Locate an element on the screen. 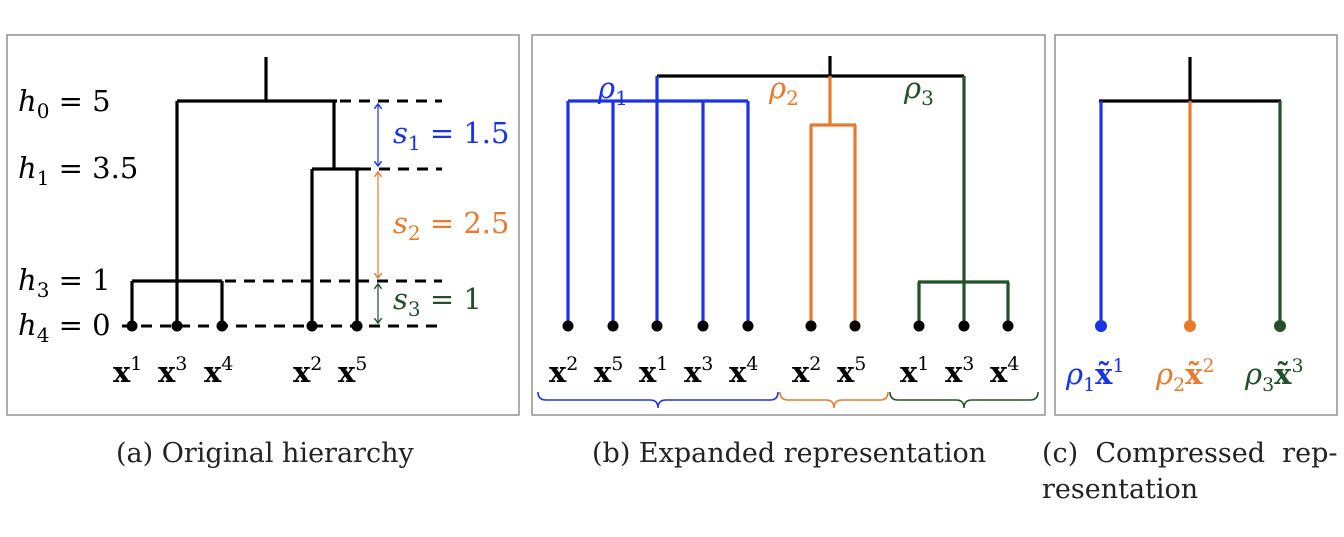 The height and width of the screenshot is (537, 1344). scale-label-s1: s1 = 1.5 is located at coordinates (451, 135).